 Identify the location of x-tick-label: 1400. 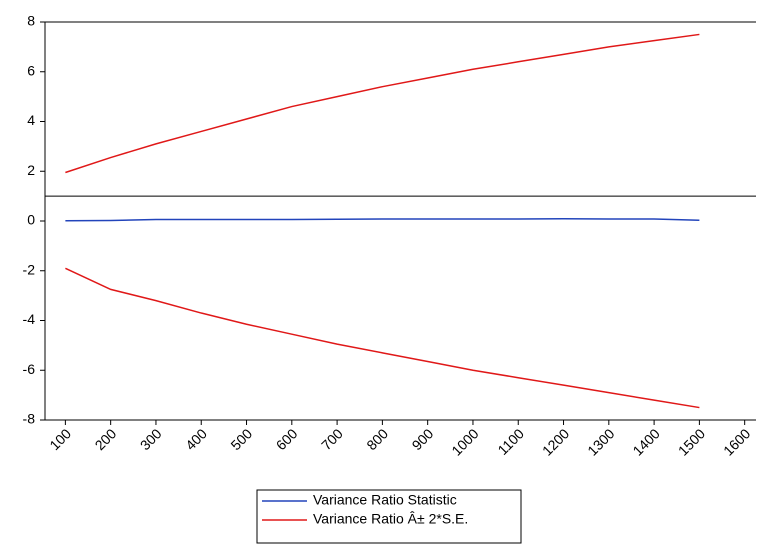
(646, 441).